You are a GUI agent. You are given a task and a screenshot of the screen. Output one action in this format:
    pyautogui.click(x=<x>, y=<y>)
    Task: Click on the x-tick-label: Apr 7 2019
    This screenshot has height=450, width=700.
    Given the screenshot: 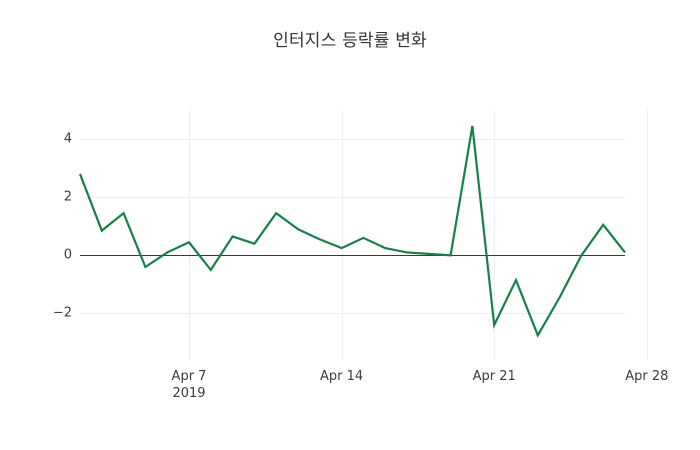 What is the action you would take?
    pyautogui.click(x=189, y=385)
    